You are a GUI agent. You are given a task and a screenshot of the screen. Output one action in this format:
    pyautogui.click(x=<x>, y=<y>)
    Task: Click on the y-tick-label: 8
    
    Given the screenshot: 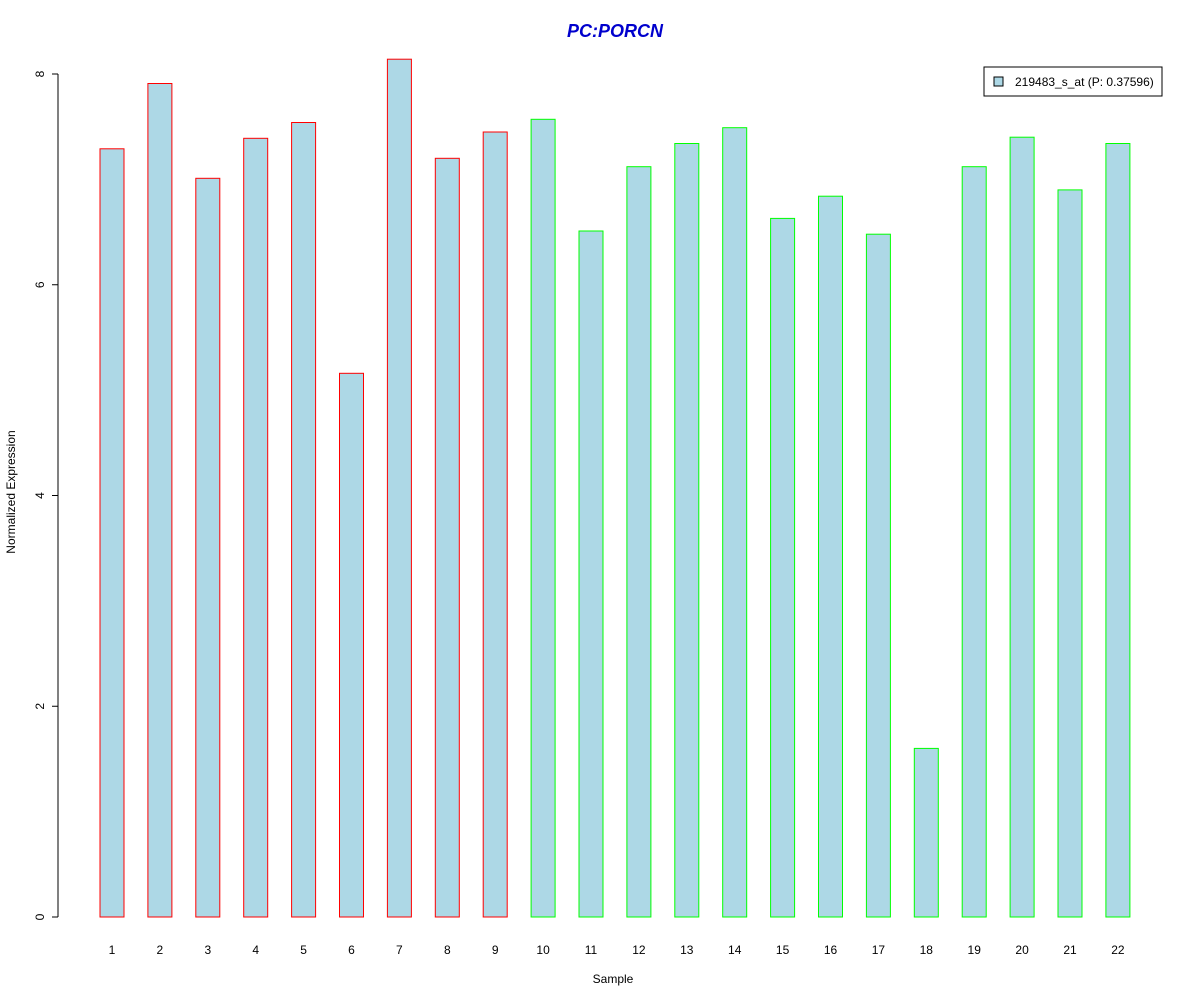 What is the action you would take?
    pyautogui.click(x=40, y=73)
    